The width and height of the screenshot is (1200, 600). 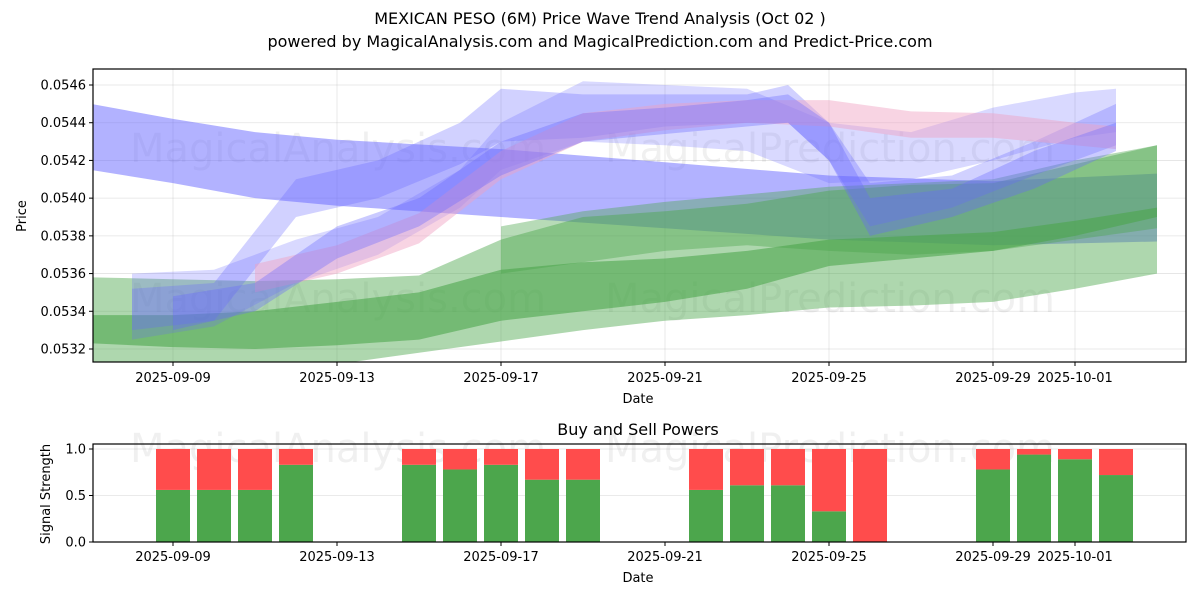 I want to click on signal-y-tick-label: 1.0, so click(x=75, y=450).